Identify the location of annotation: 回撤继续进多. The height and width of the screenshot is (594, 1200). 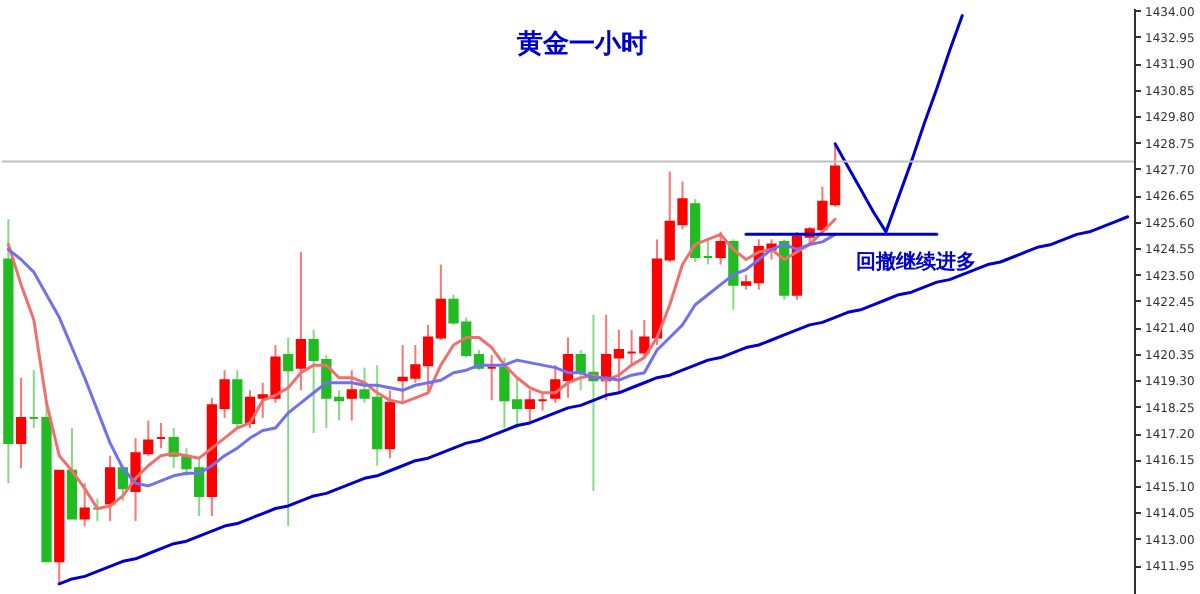
(916, 262).